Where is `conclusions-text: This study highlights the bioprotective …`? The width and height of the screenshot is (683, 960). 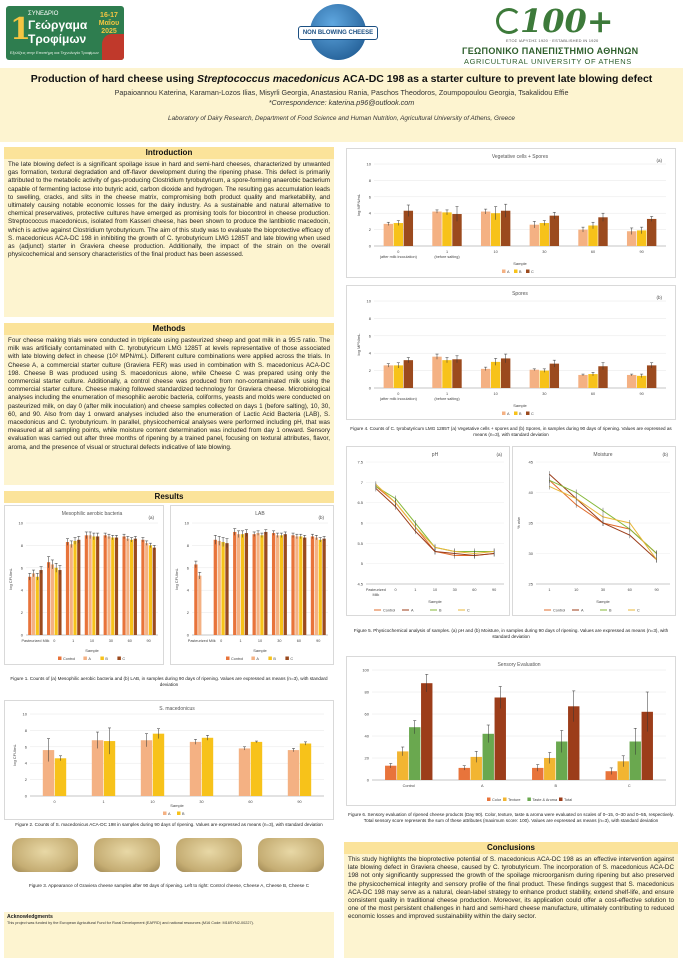
conclusions-text: This study highlights the bioprotective … is located at coordinates (511, 906).